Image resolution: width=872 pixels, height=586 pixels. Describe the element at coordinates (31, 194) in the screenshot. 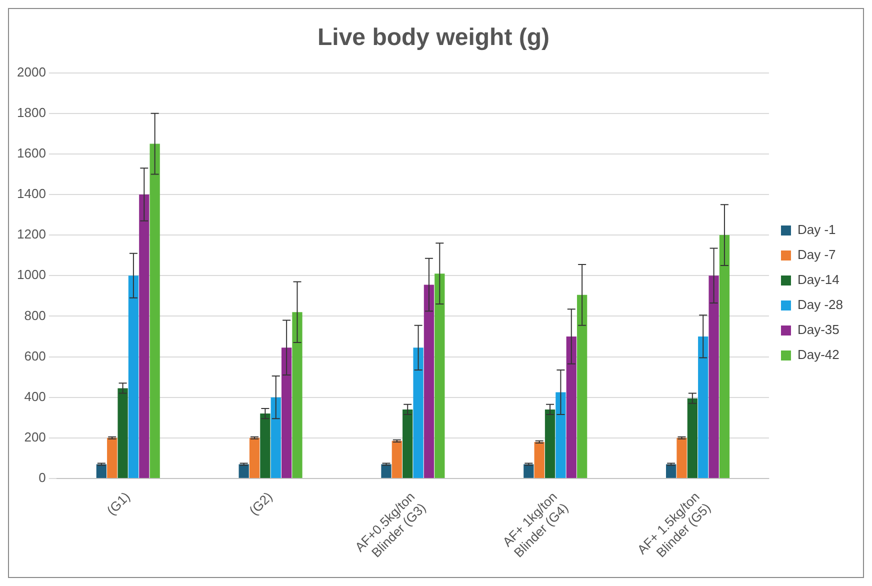

I see `y-tick-label: 1400` at that location.